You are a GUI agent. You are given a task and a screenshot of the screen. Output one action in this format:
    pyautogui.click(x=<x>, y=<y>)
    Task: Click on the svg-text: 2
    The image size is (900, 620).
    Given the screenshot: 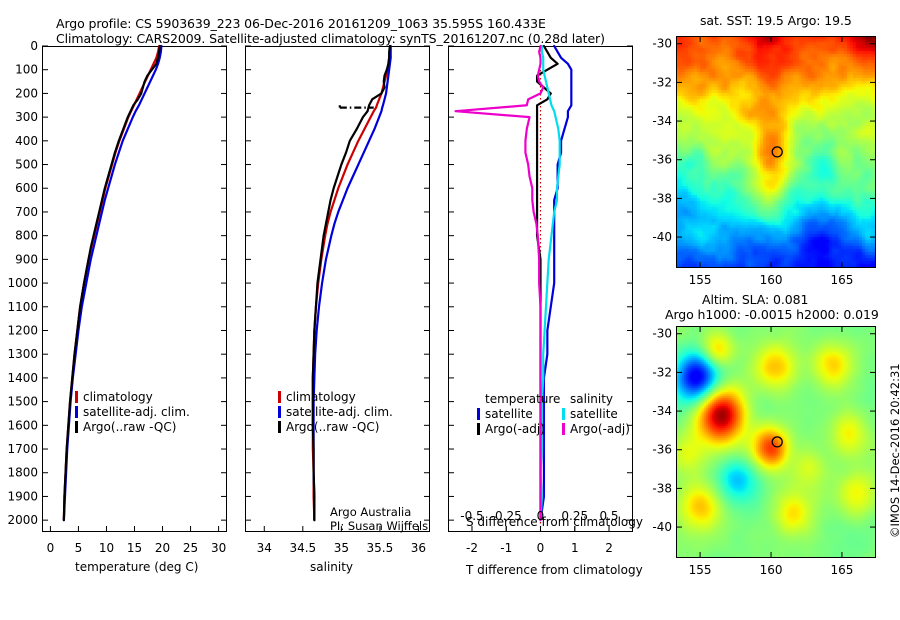 What is the action you would take?
    pyautogui.click(x=609, y=548)
    